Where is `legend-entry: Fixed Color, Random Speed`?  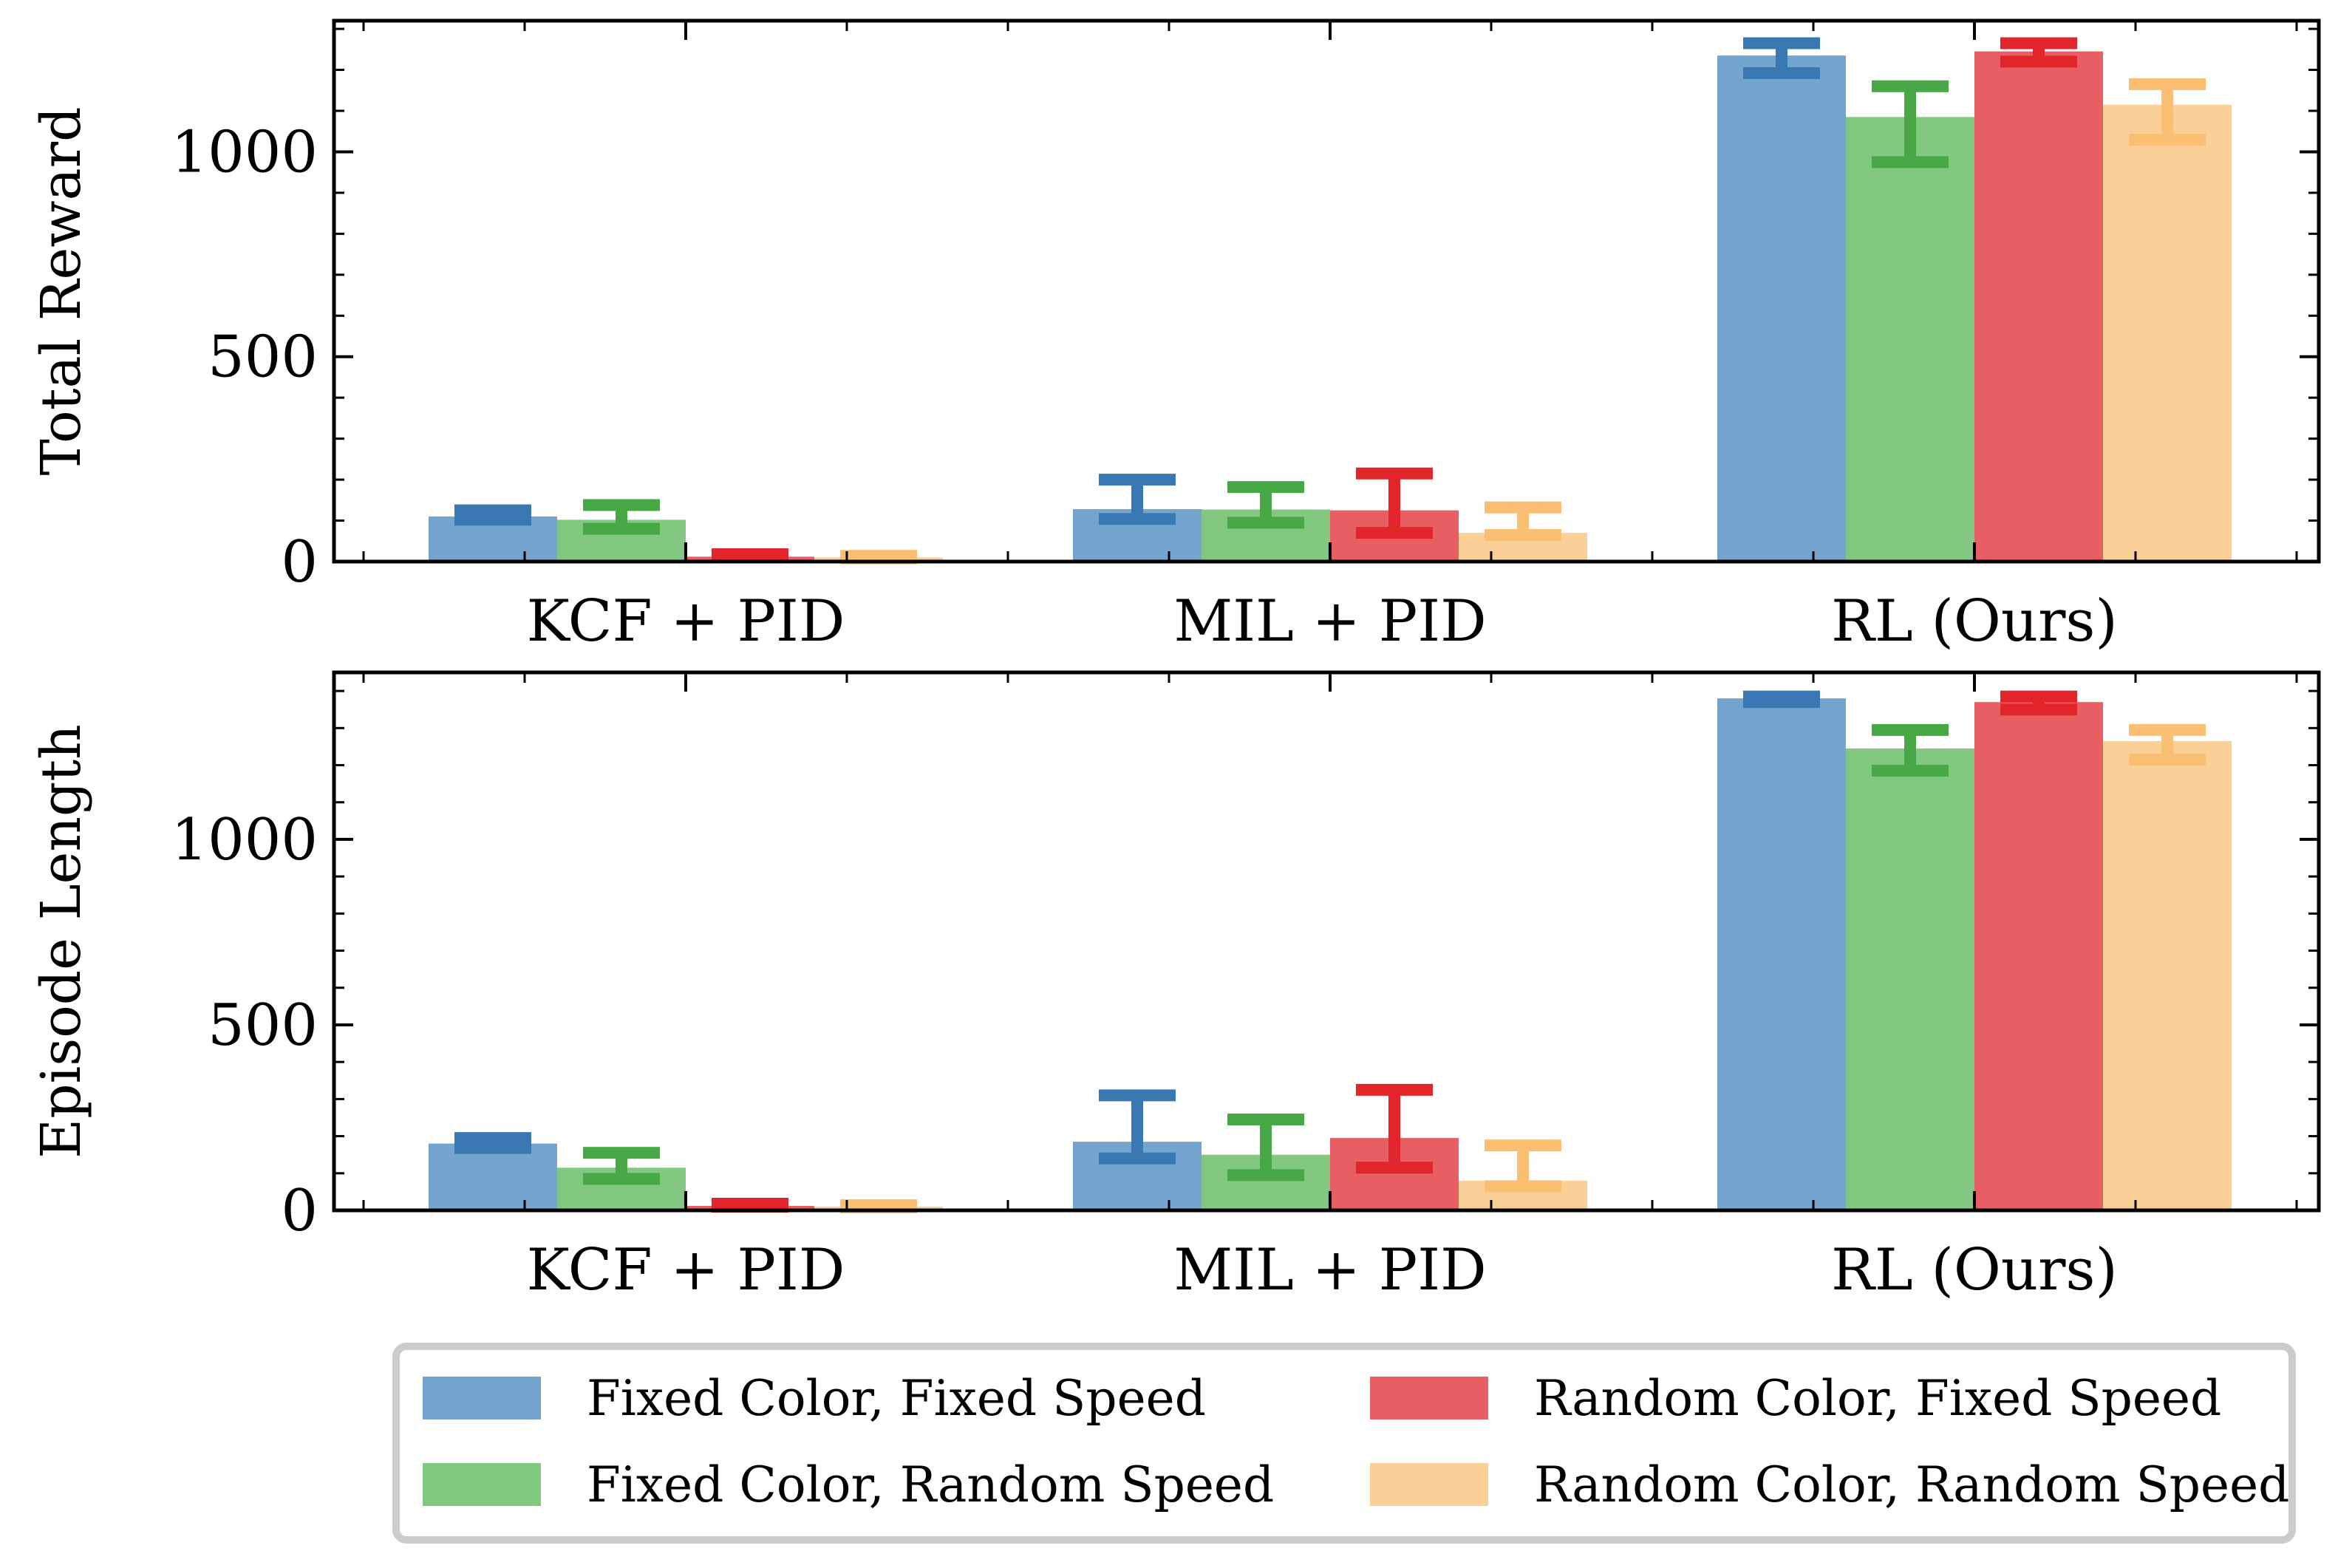 legend-entry: Fixed Color, Random Speed is located at coordinates (849, 1484).